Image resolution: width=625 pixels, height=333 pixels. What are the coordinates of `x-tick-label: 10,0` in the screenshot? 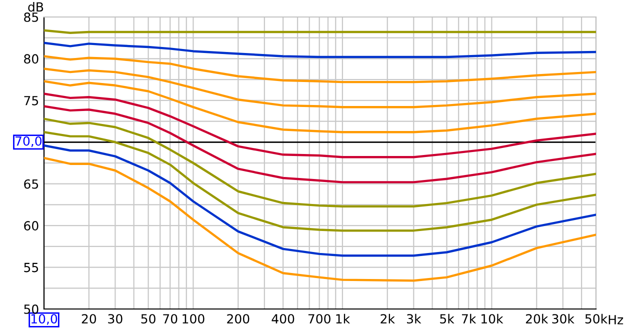 It's located at (44, 319).